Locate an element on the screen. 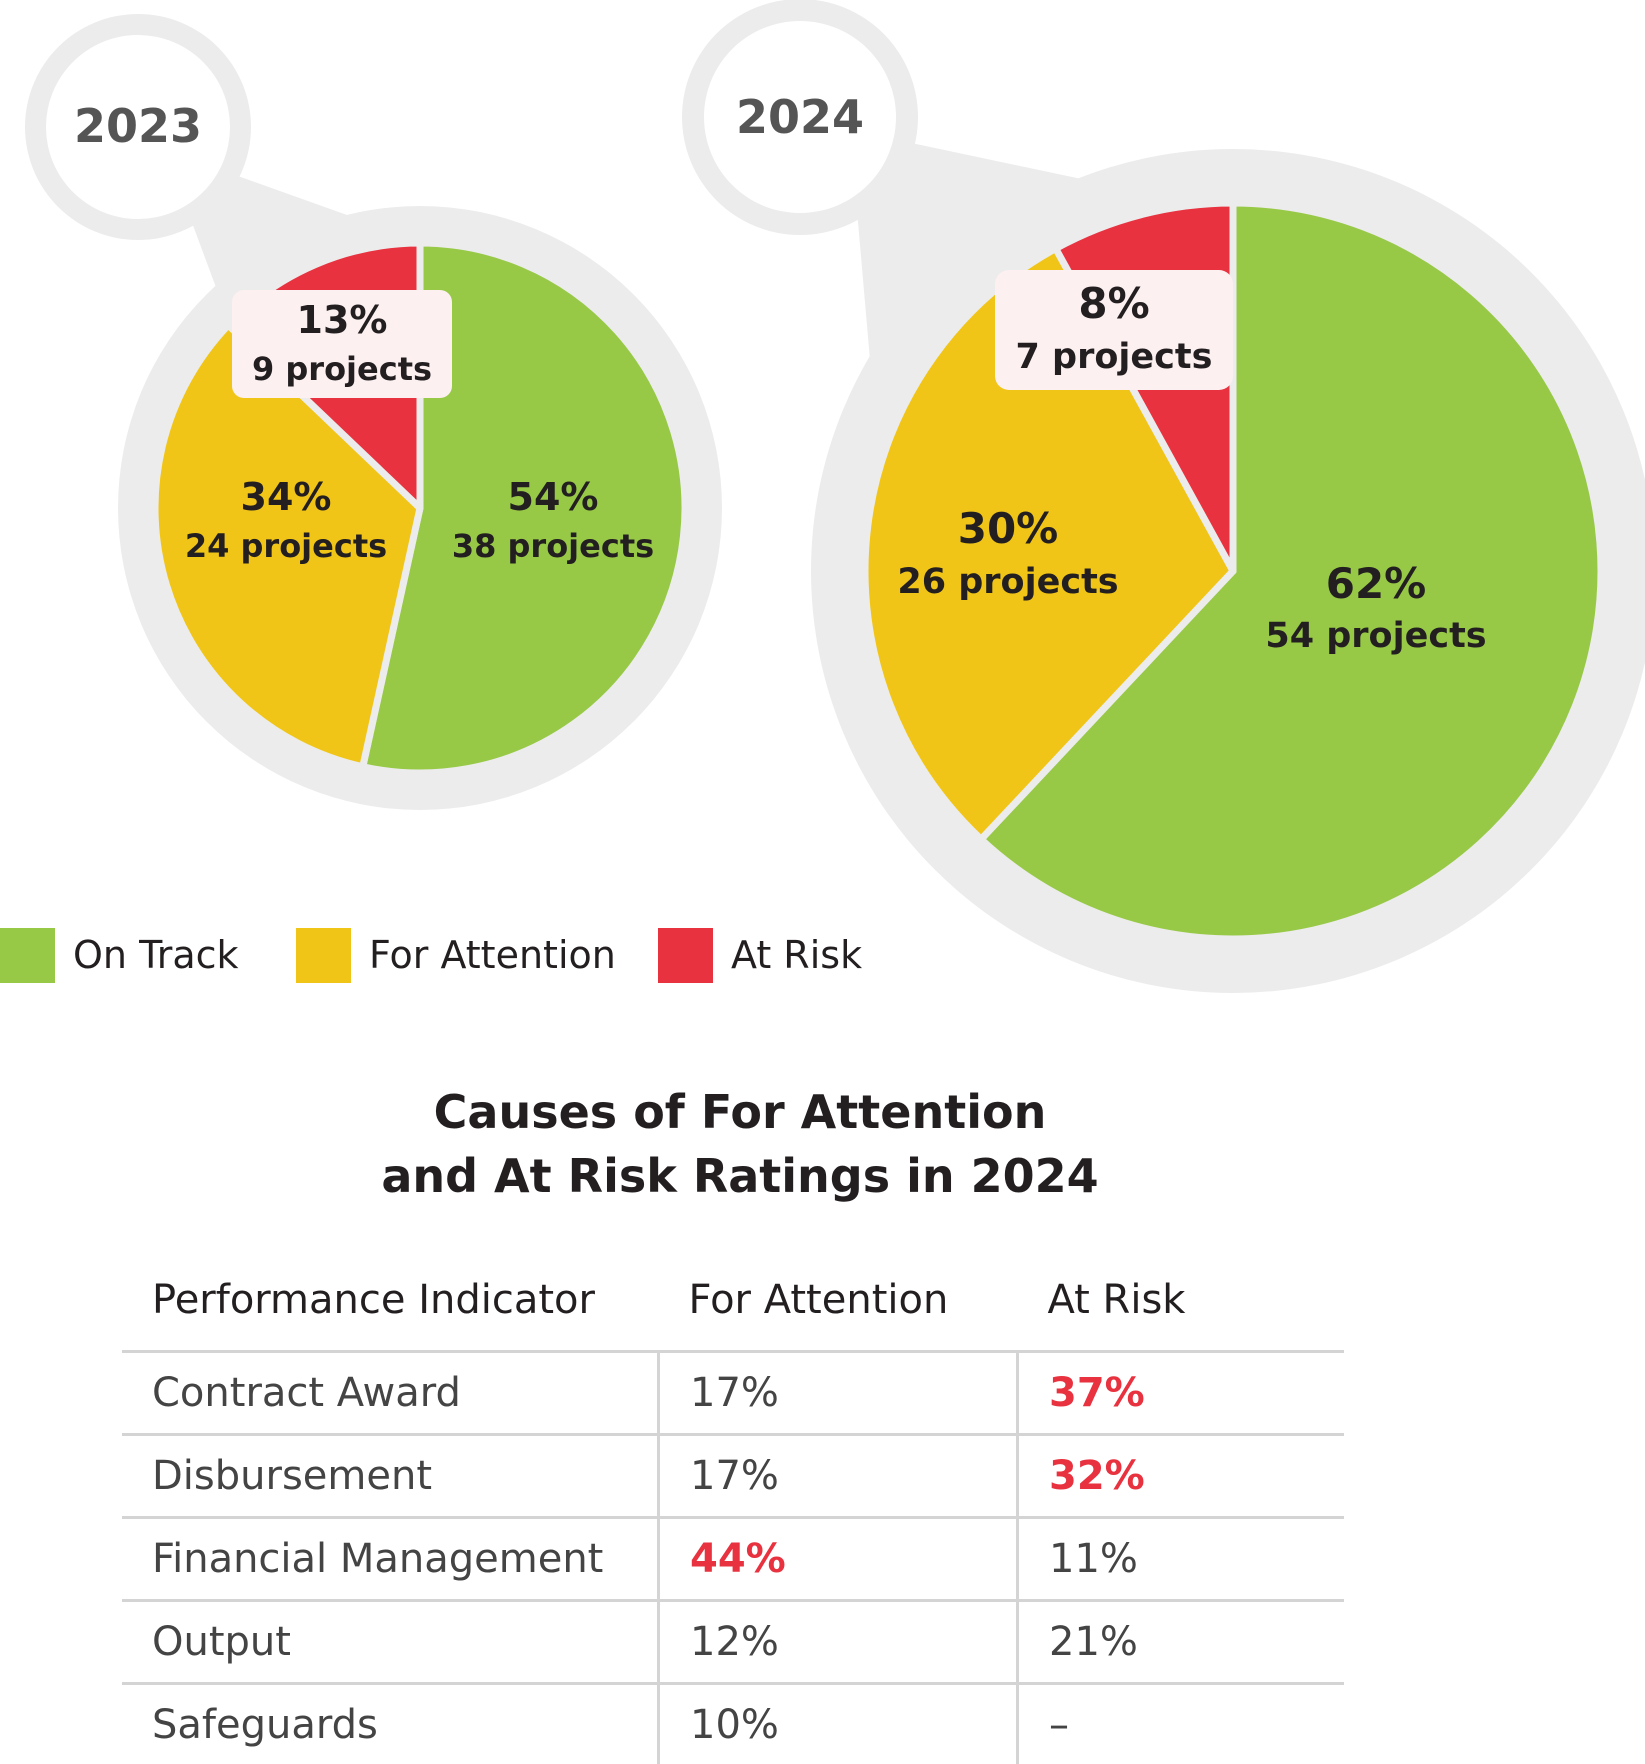  legend-item-on-track: On Track is located at coordinates (119, 955).